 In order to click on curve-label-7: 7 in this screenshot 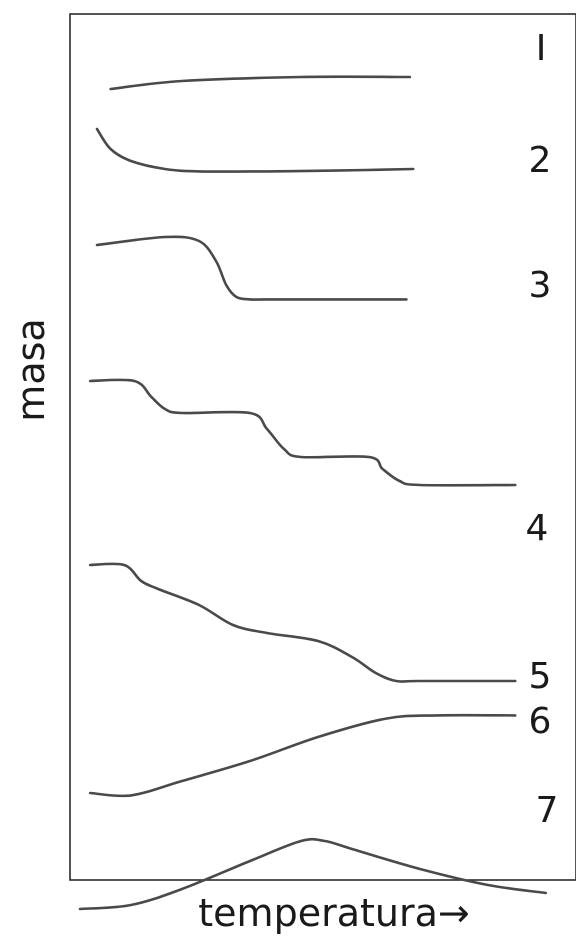, I will do `click(547, 810)`.